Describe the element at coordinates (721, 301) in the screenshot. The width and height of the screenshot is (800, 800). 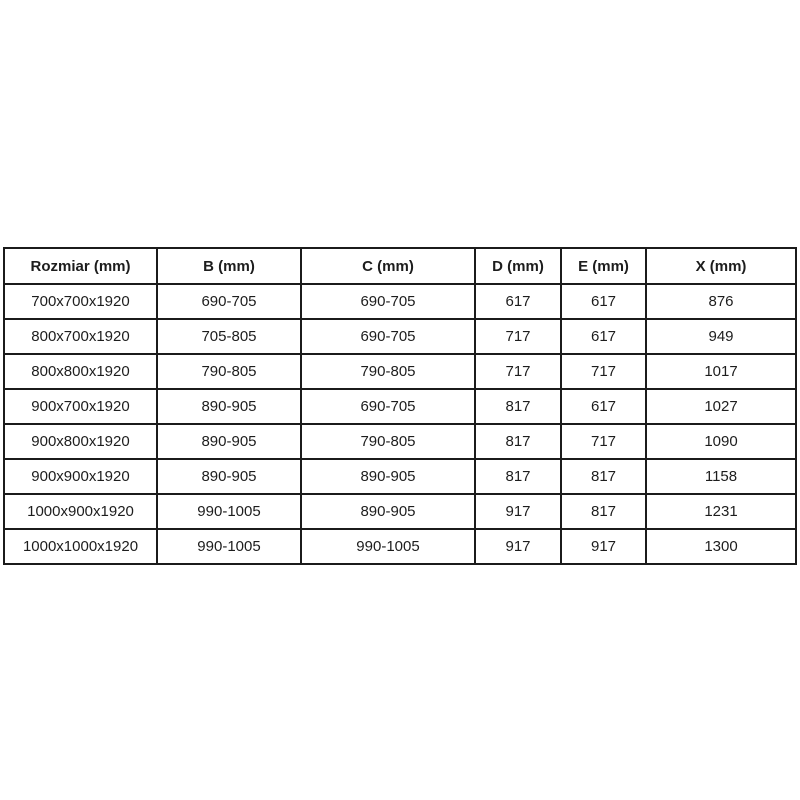
I see `table-cell: 876` at that location.